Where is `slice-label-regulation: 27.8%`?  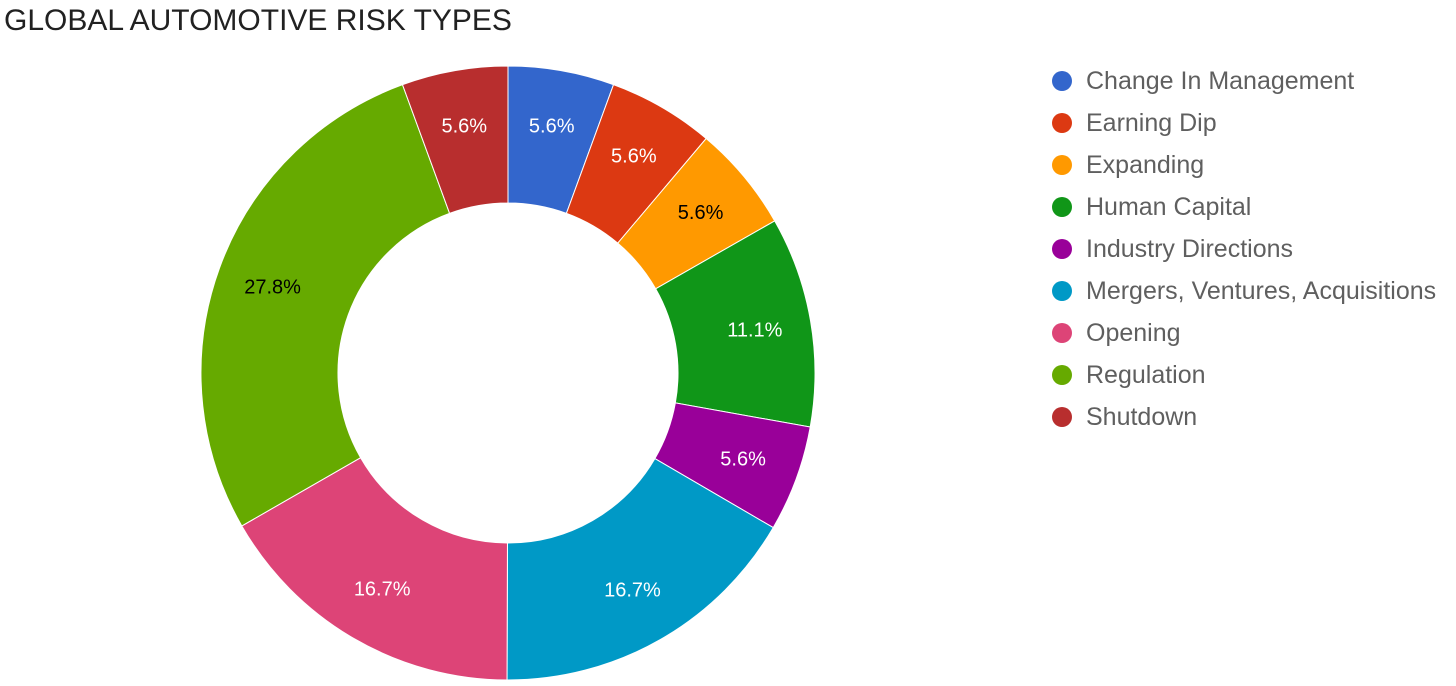 slice-label-regulation: 27.8% is located at coordinates (272, 287).